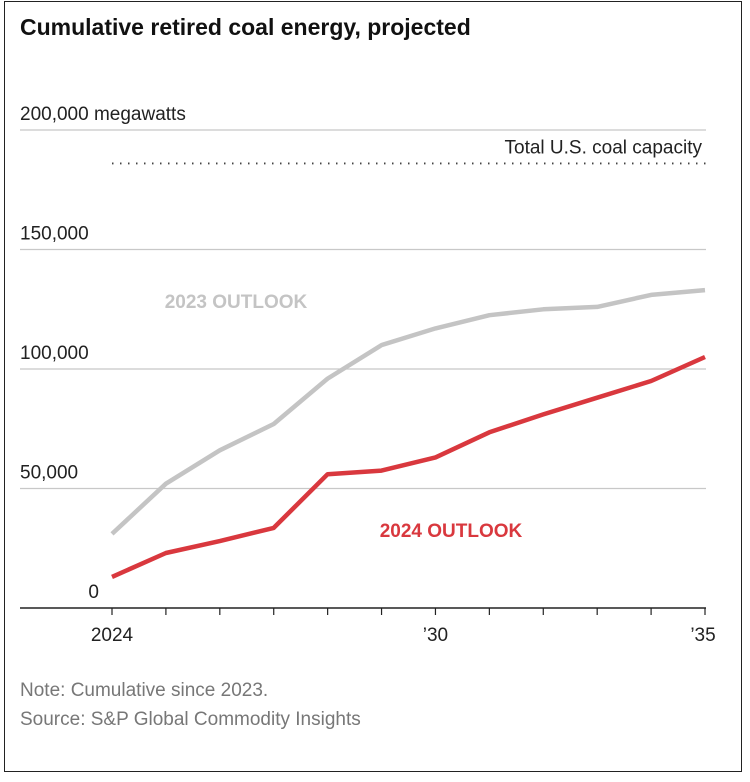  What do you see at coordinates (54, 353) in the screenshot?
I see `y-tick-label: 100,000` at bounding box center [54, 353].